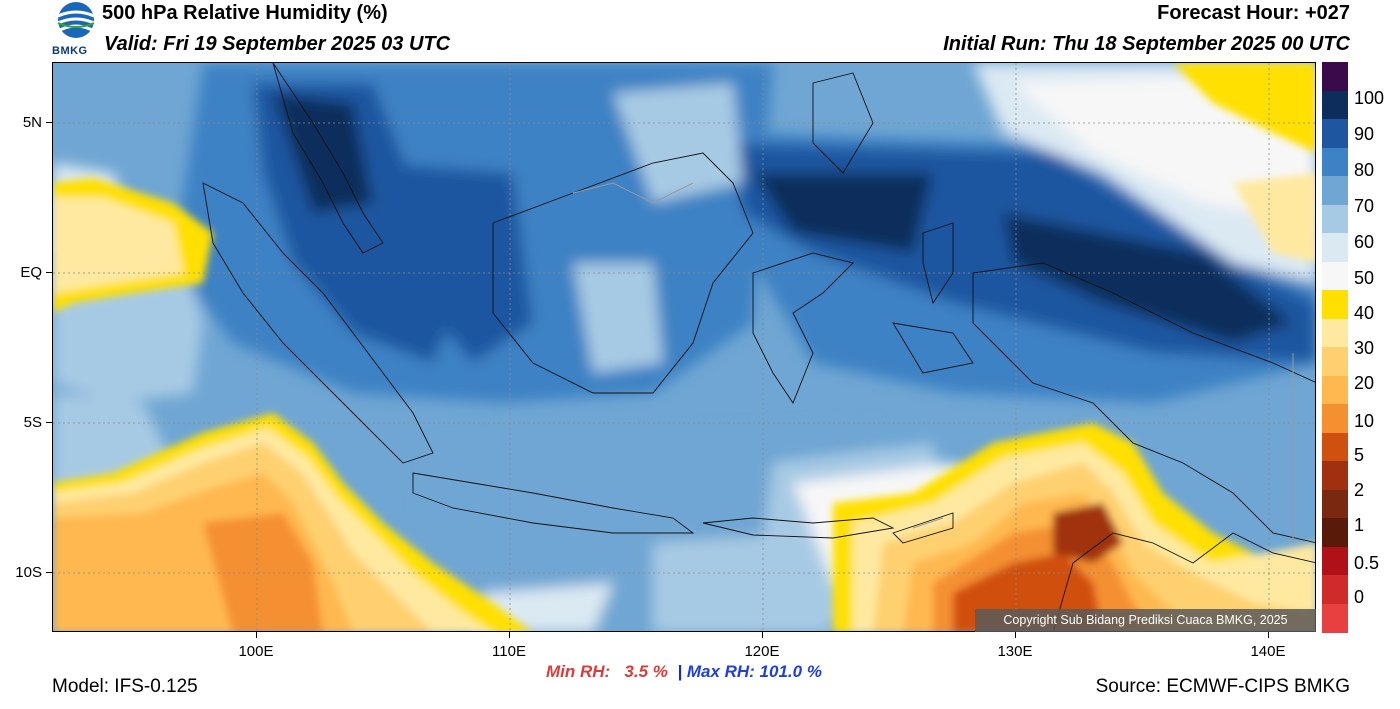 This screenshot has width=1400, height=709. Describe the element at coordinates (1364, 242) in the screenshot. I see `colorbar-label: 60` at that location.